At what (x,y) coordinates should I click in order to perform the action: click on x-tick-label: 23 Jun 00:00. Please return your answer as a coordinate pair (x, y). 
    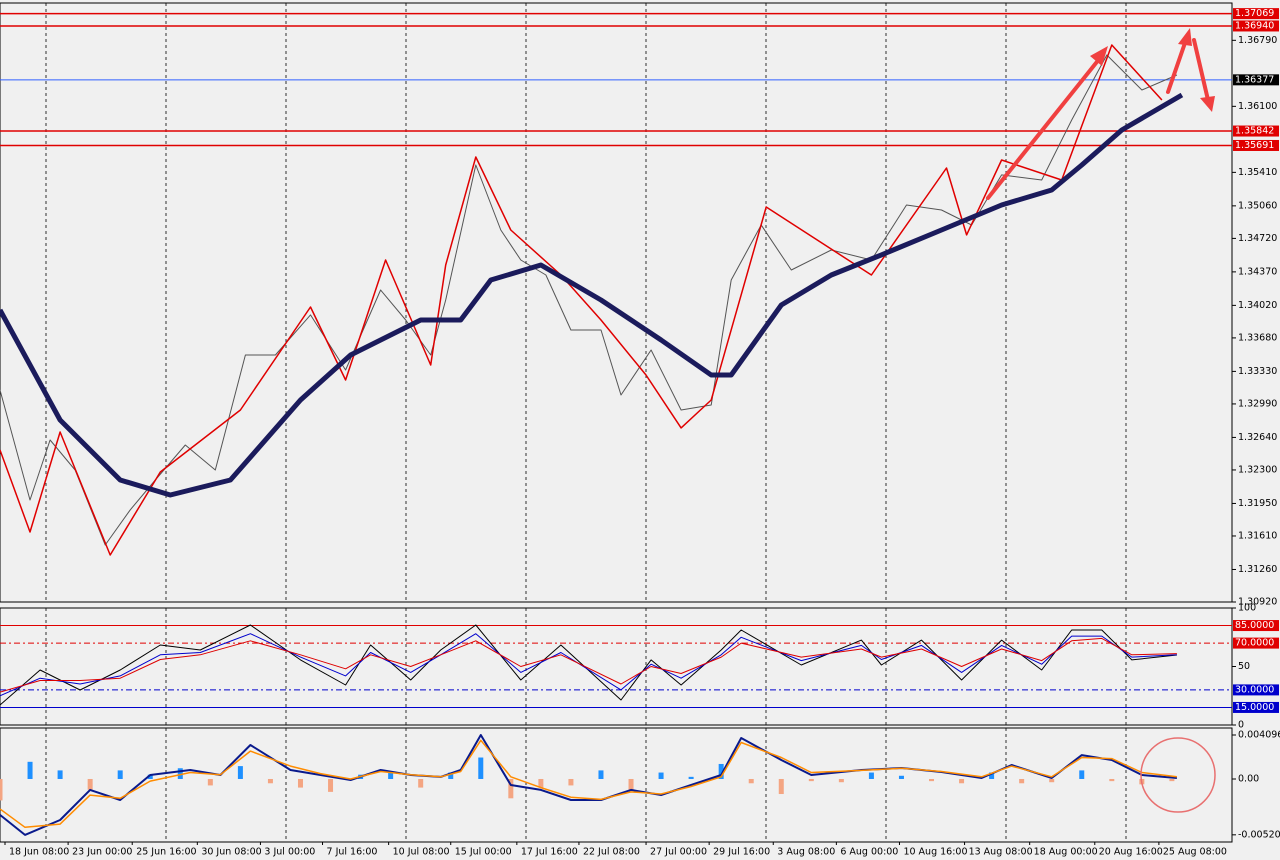
    Looking at the image, I should click on (102, 852).